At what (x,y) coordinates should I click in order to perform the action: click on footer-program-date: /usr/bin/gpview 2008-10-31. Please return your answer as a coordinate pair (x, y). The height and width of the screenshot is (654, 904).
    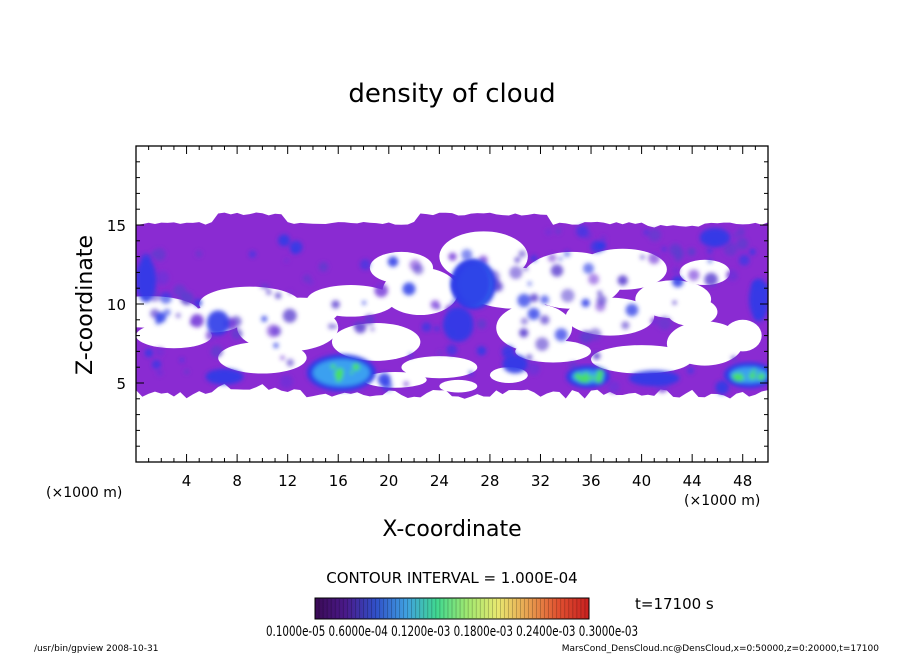
    Looking at the image, I should click on (96, 649).